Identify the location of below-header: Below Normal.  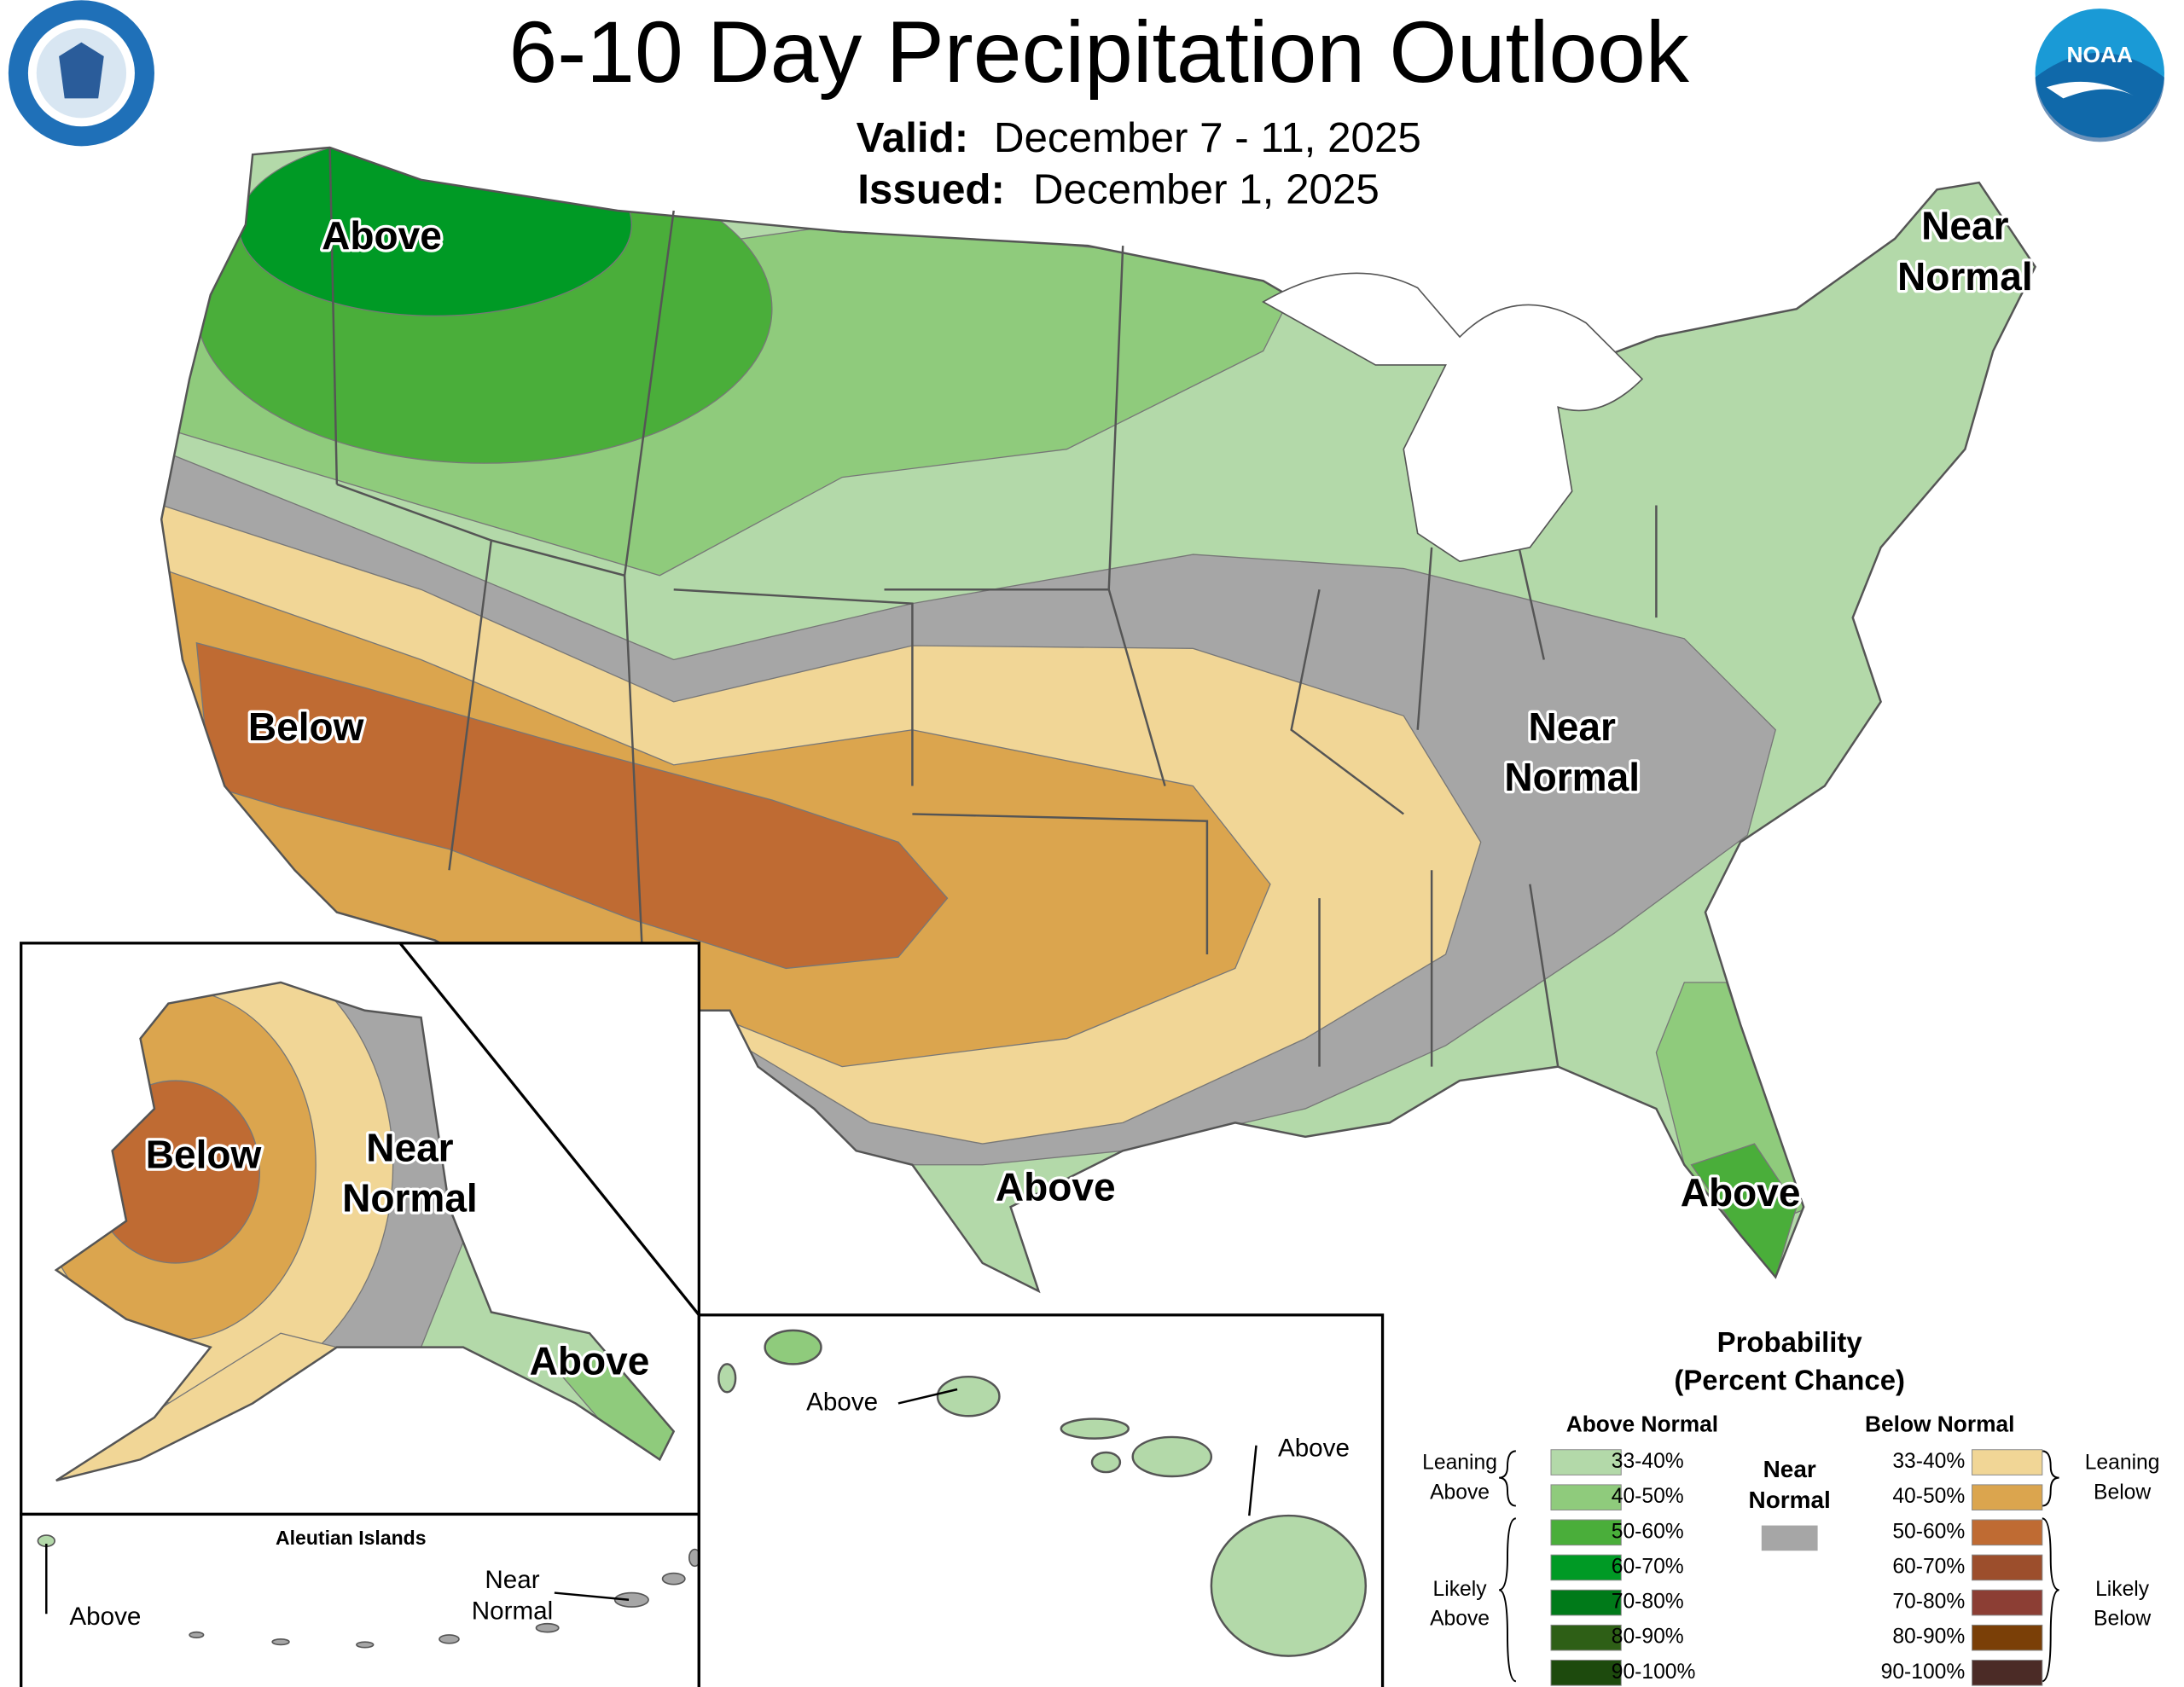
(1939, 1424).